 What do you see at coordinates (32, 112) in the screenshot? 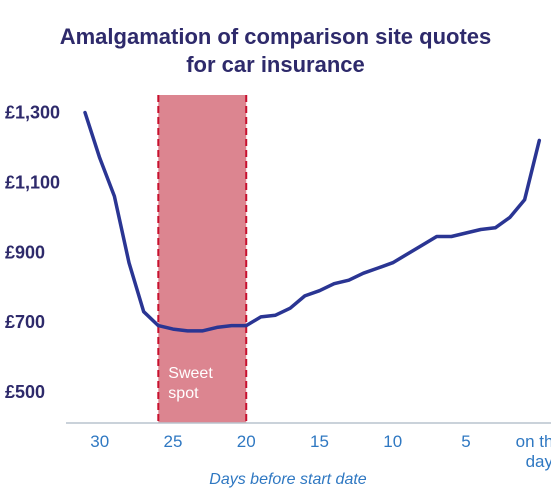
I see `y-tick-label: £1,300` at bounding box center [32, 112].